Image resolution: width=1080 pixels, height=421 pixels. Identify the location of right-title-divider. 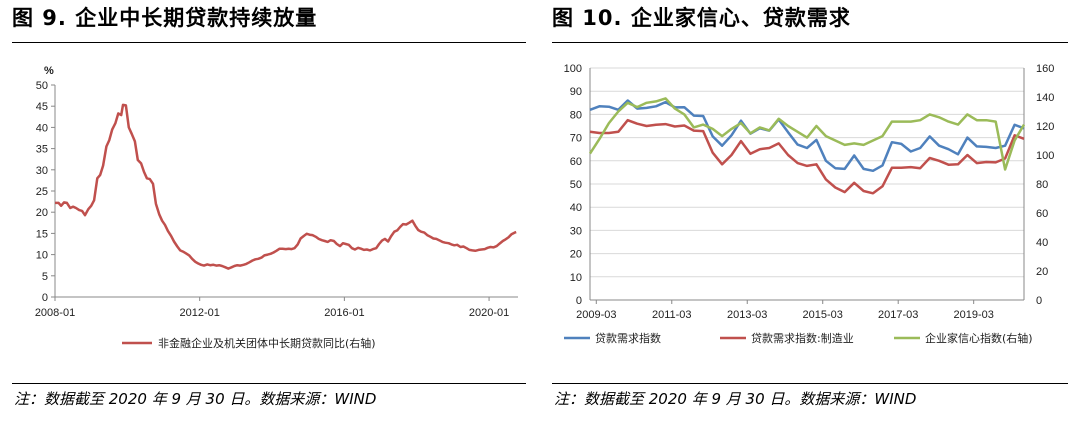
(810, 42).